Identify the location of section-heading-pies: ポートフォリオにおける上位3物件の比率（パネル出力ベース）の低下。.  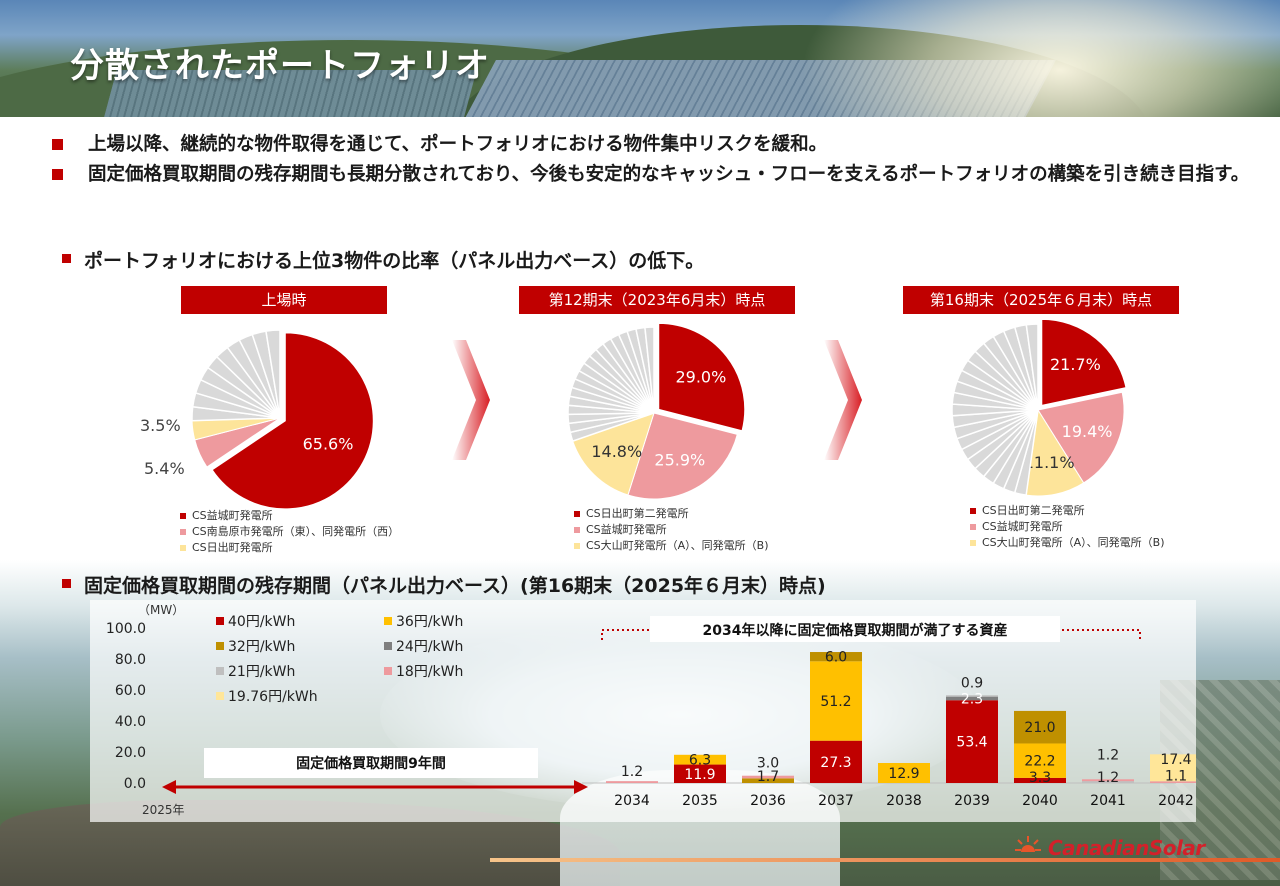
(383, 259).